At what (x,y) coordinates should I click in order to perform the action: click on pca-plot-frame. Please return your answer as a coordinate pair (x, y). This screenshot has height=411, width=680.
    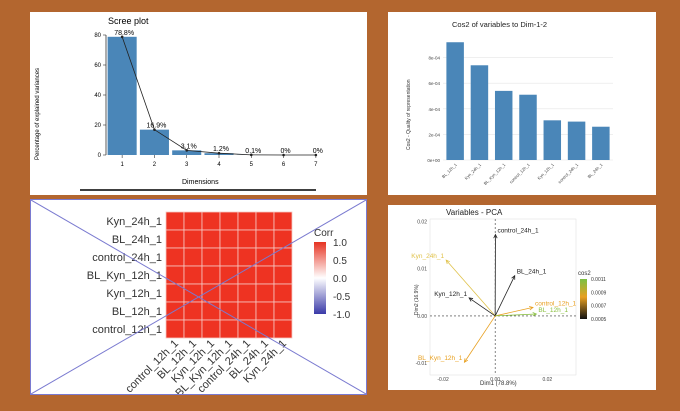
    Looking at the image, I should click on (503, 297).